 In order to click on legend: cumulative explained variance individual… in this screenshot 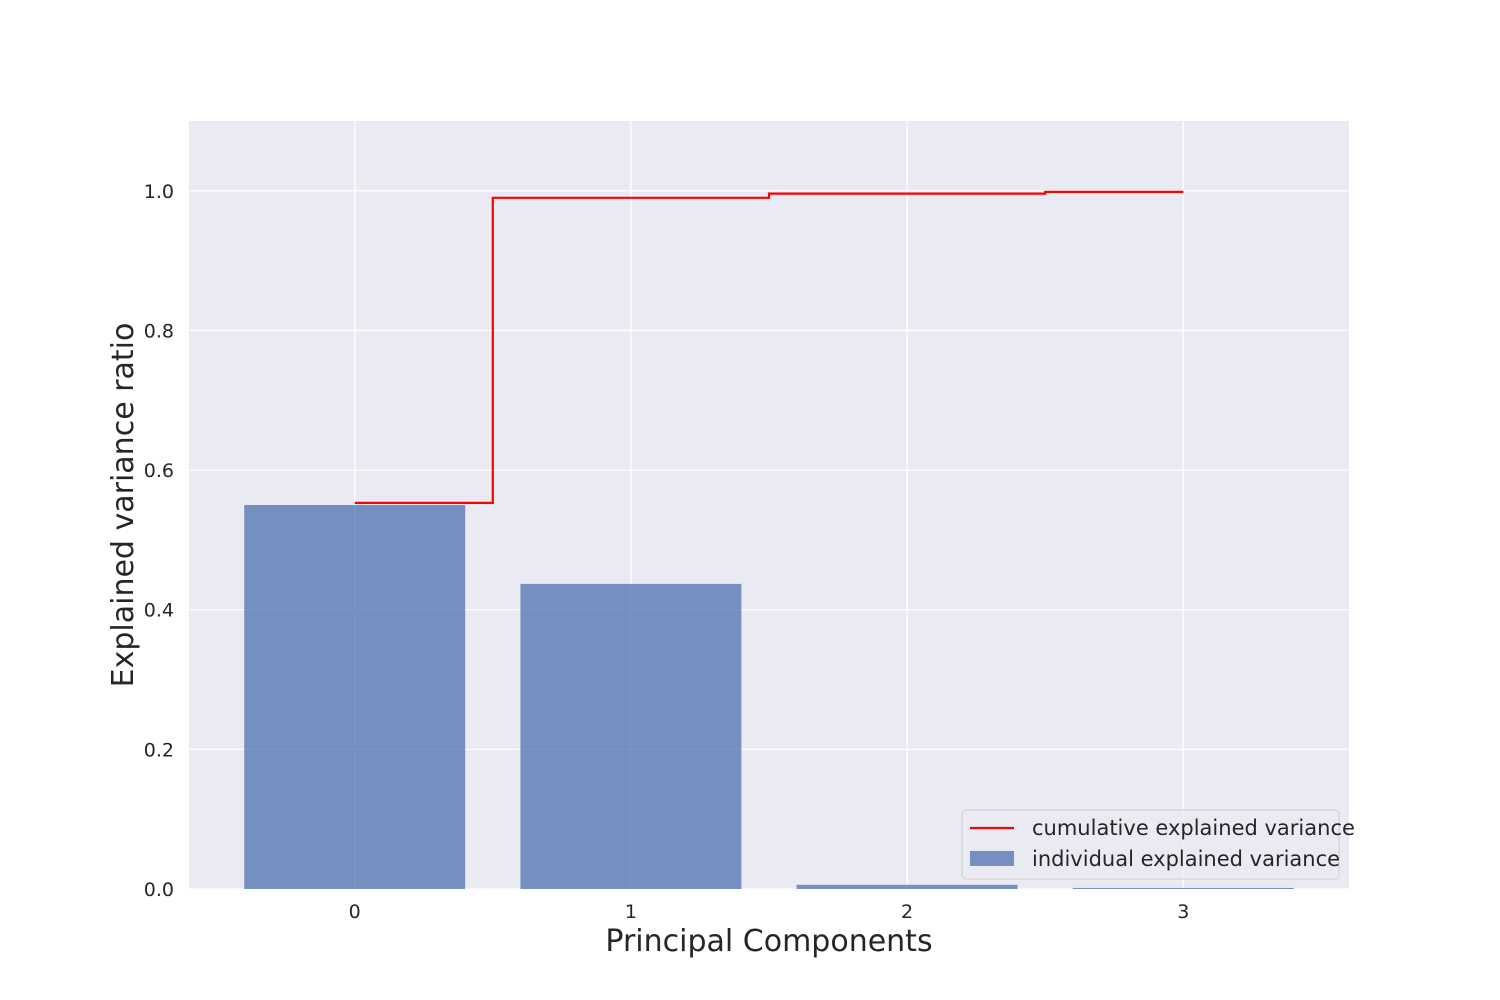, I will do `click(1158, 844)`.